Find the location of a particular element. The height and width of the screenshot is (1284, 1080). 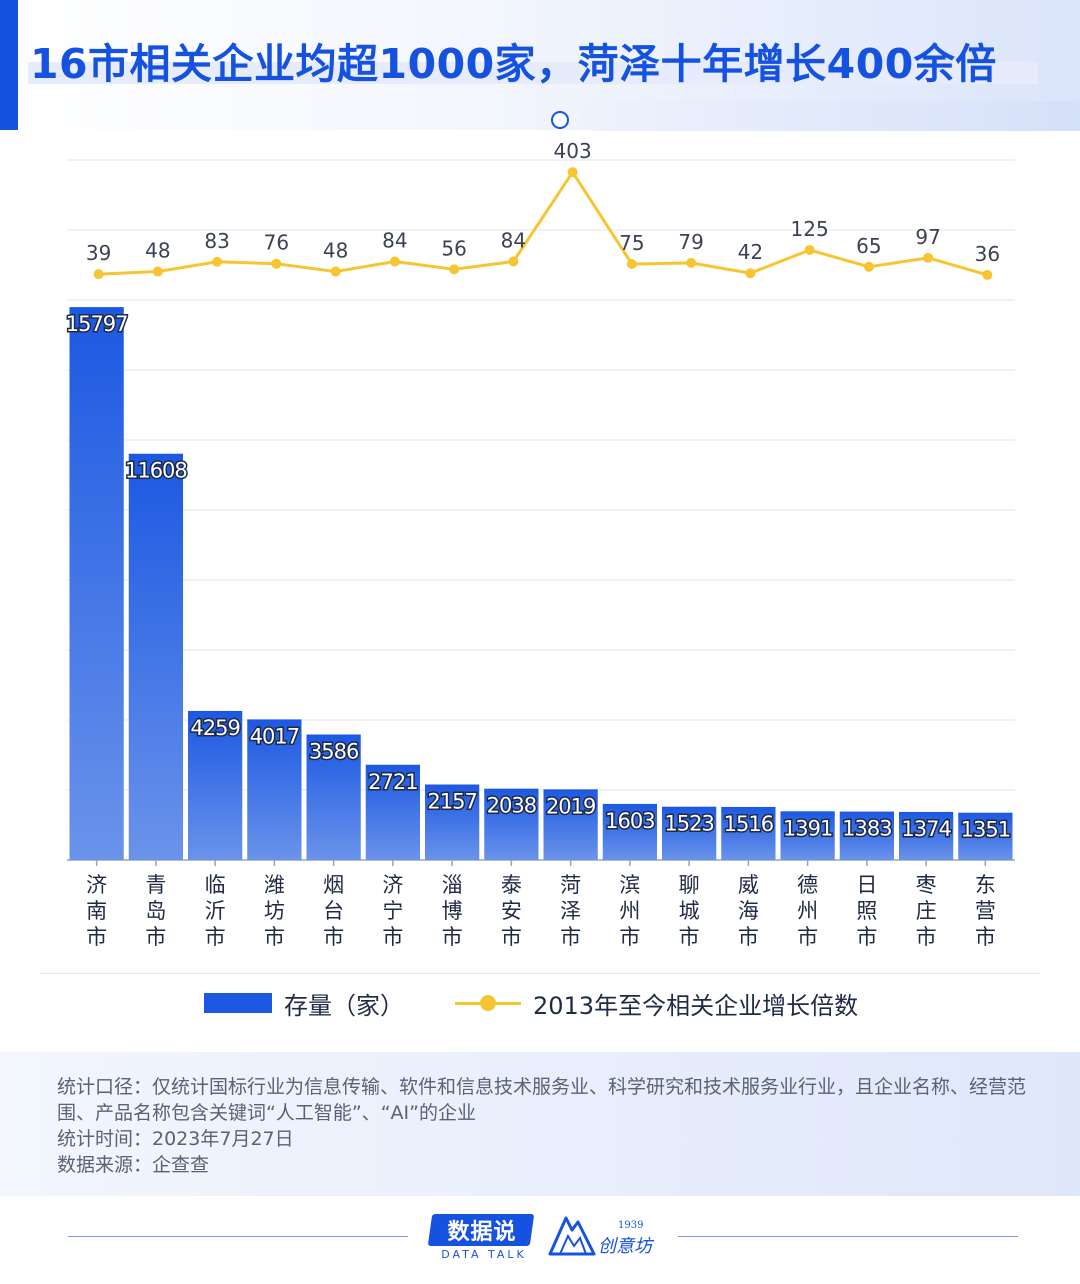

legend-bar-swatch is located at coordinates (238, 1003).